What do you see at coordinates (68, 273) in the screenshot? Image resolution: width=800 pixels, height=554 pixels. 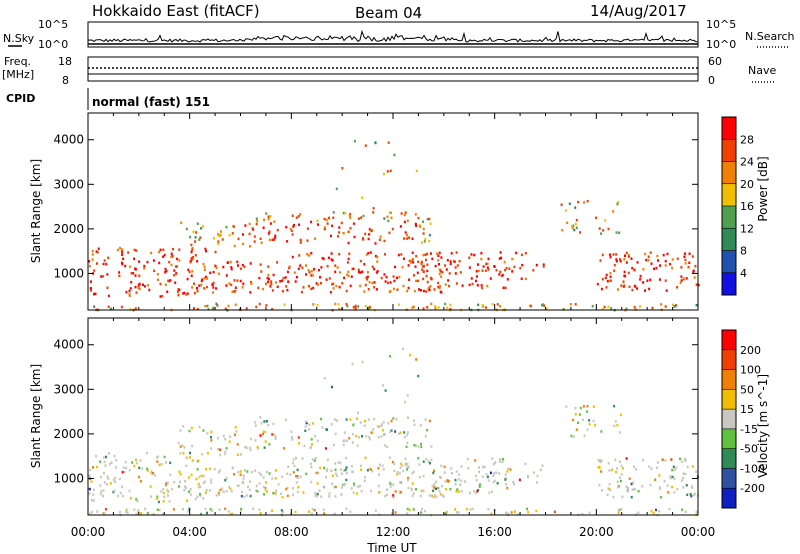 I see `power-ytick-label: 1000` at bounding box center [68, 273].